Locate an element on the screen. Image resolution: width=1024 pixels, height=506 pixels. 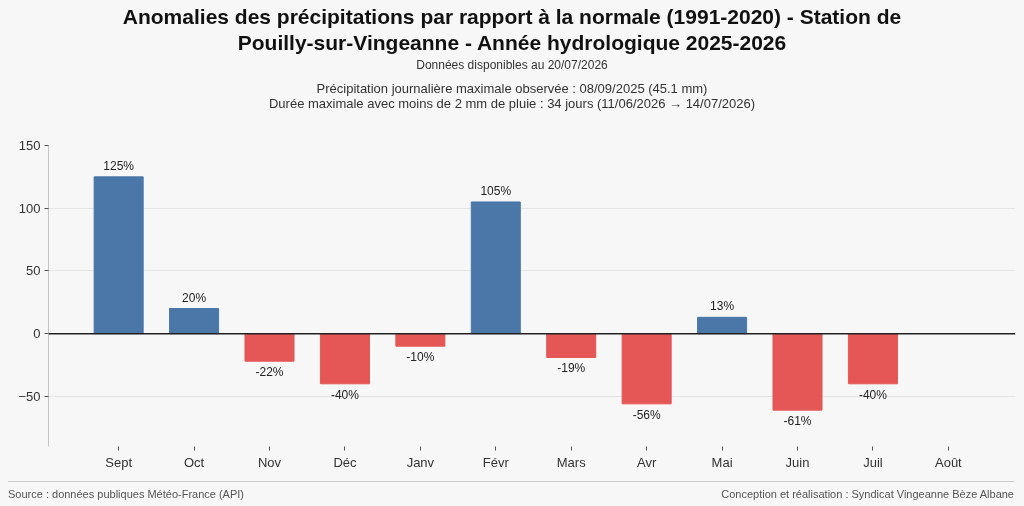
data-label: -56% is located at coordinates (646, 414).